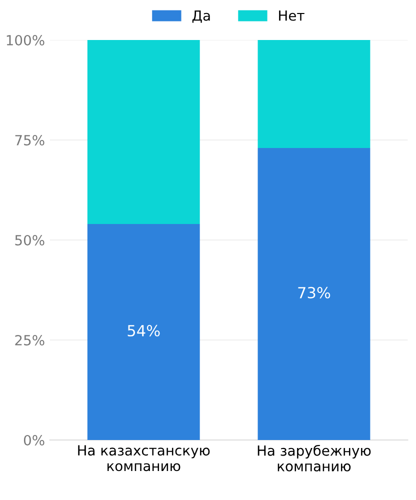 The height and width of the screenshot is (500, 416). I want to click on y-tick-label: 50%, so click(29, 240).